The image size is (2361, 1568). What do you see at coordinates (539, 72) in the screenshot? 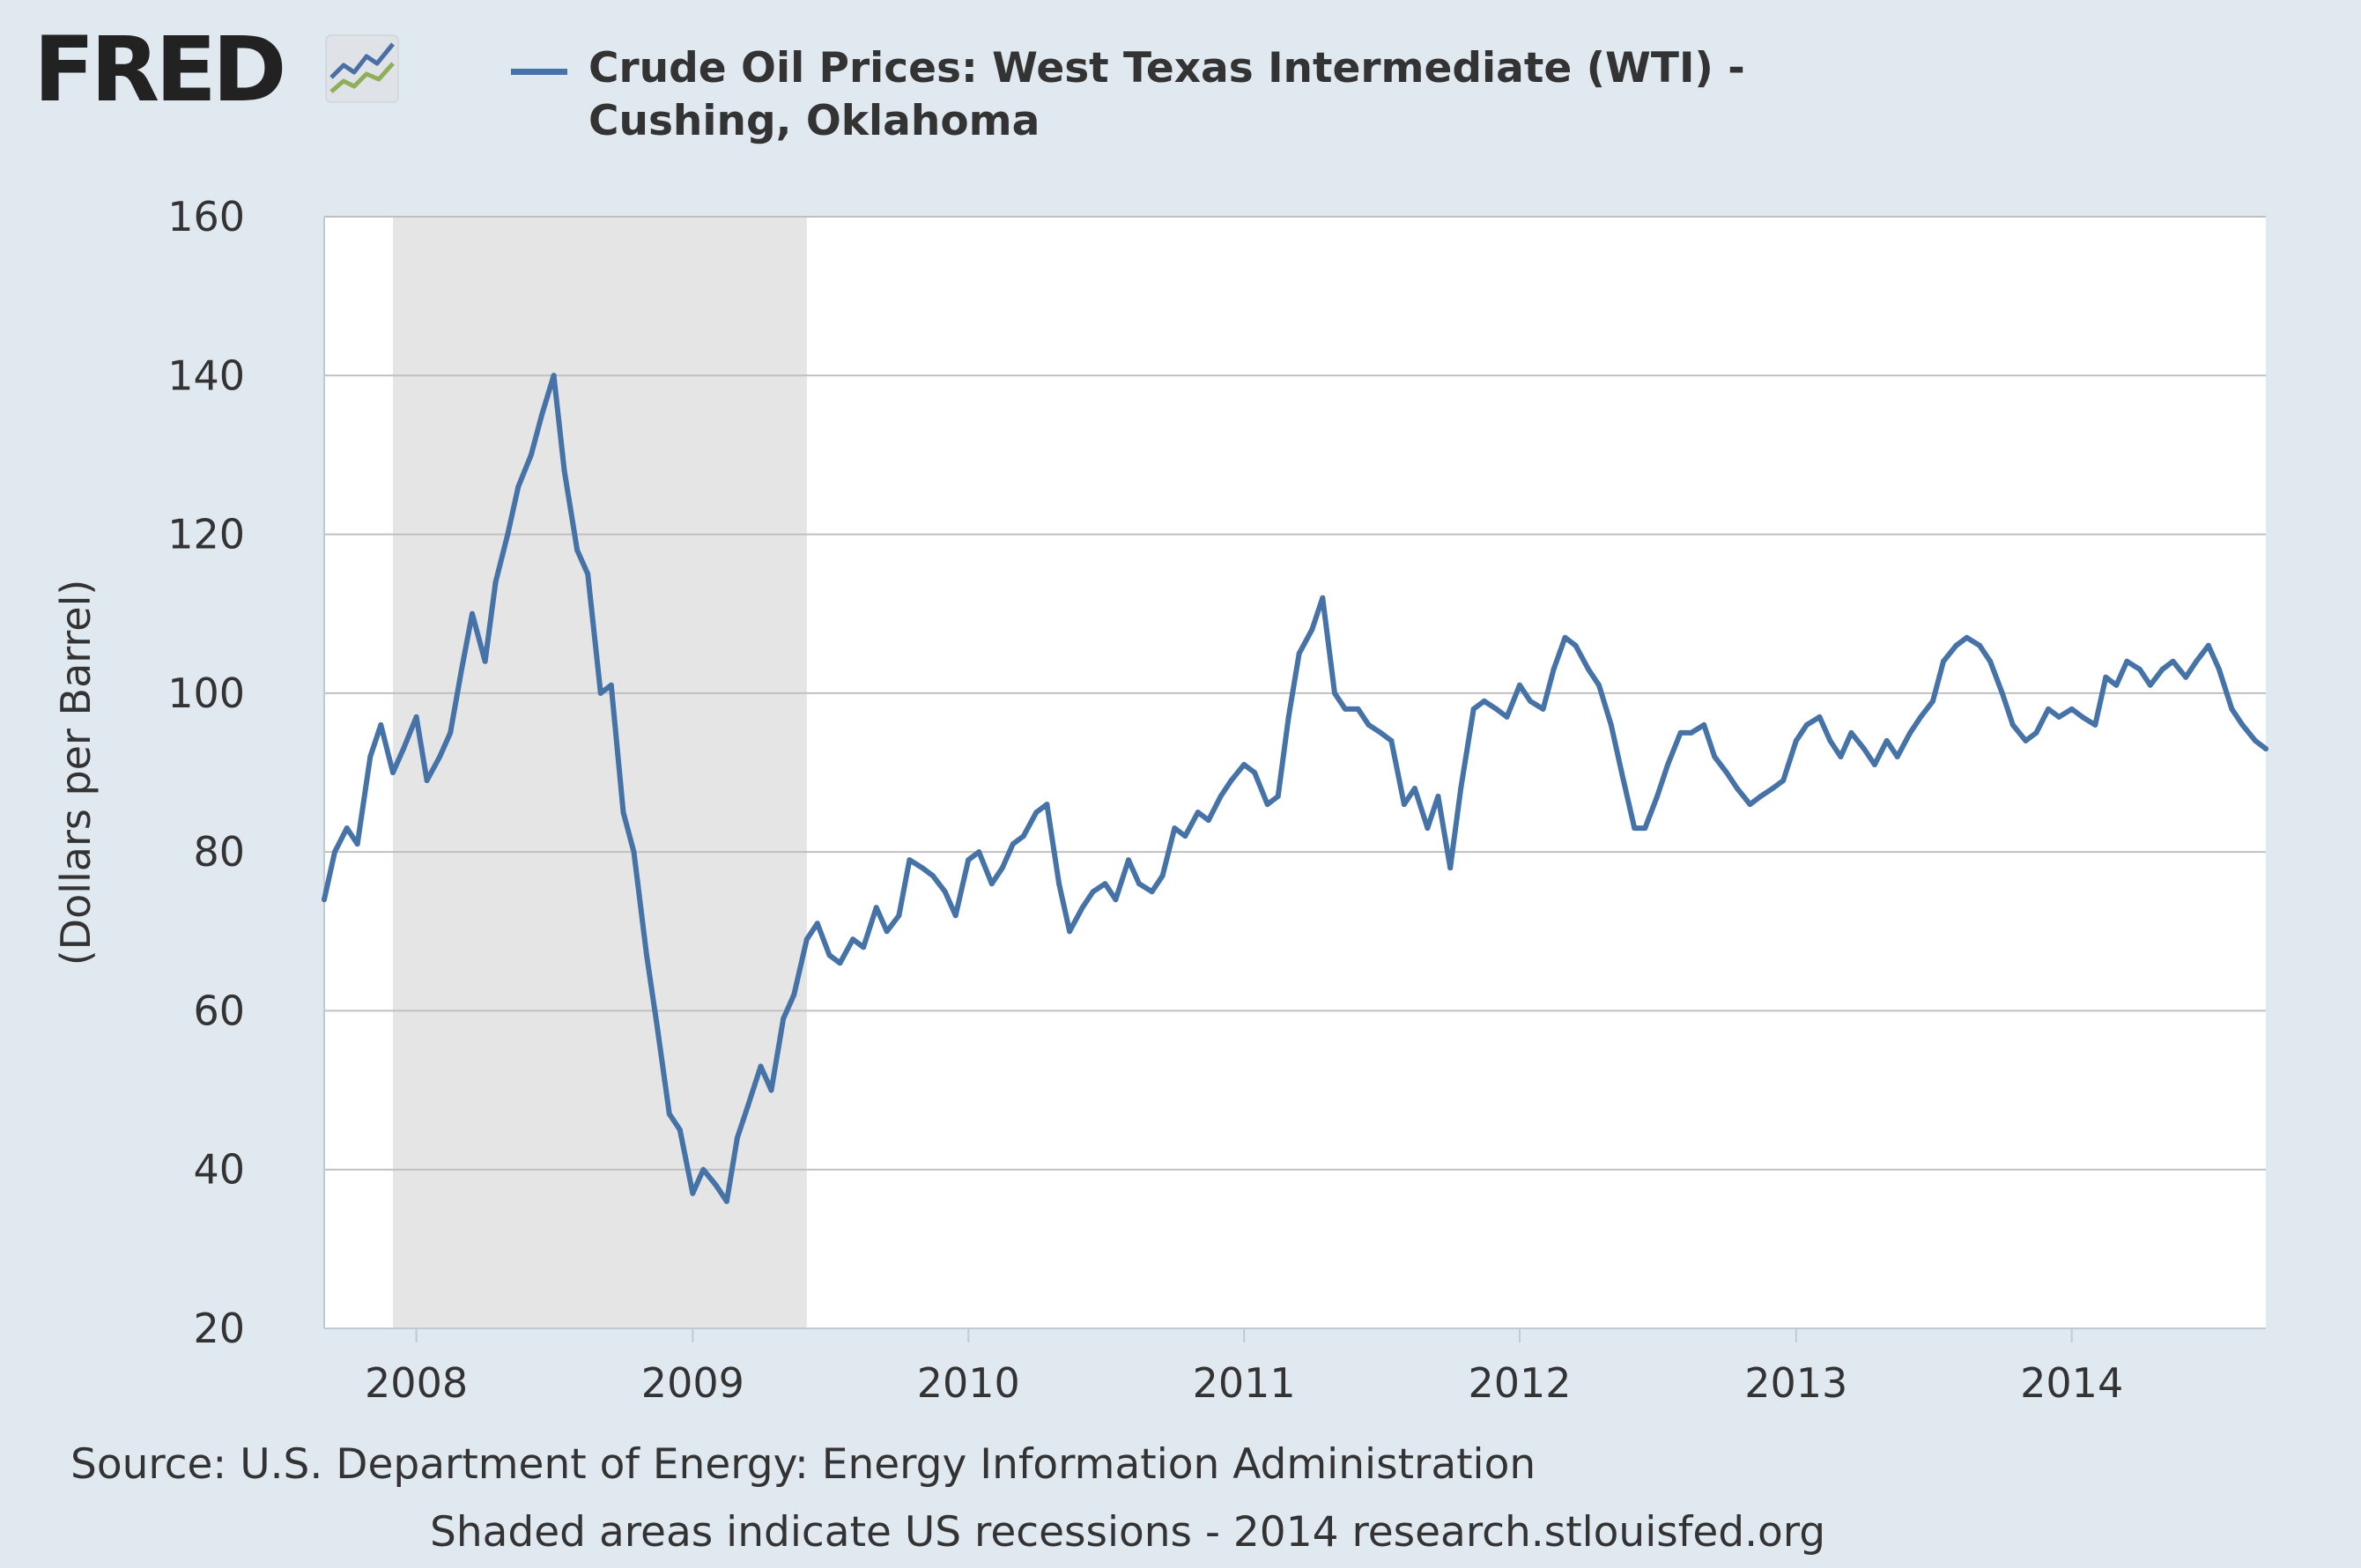
I see `legend-swatch` at bounding box center [539, 72].